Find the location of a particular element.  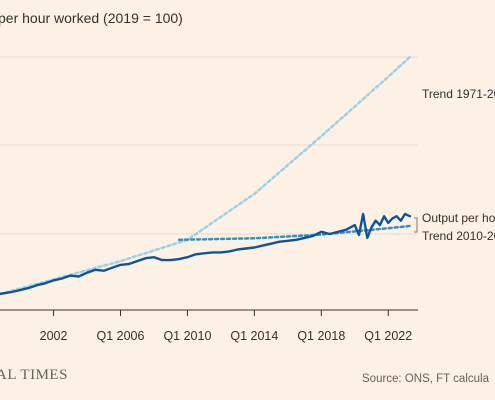

x-tick-label: Q1 2014 is located at coordinates (254, 336).